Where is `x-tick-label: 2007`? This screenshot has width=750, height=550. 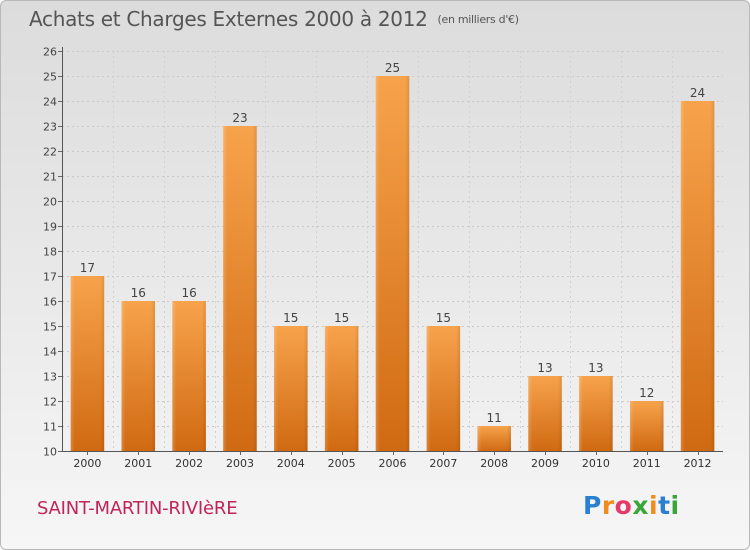 x-tick-label: 2007 is located at coordinates (443, 463).